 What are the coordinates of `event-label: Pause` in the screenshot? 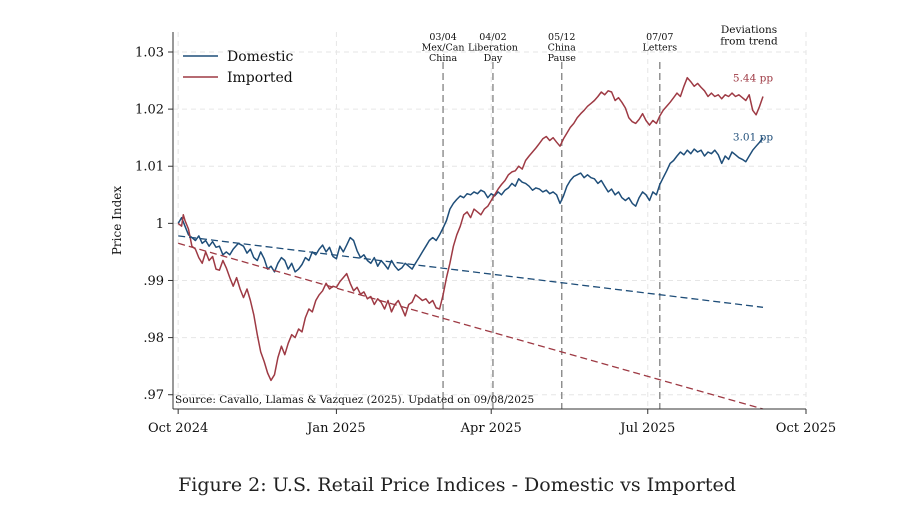 It's located at (562, 58).